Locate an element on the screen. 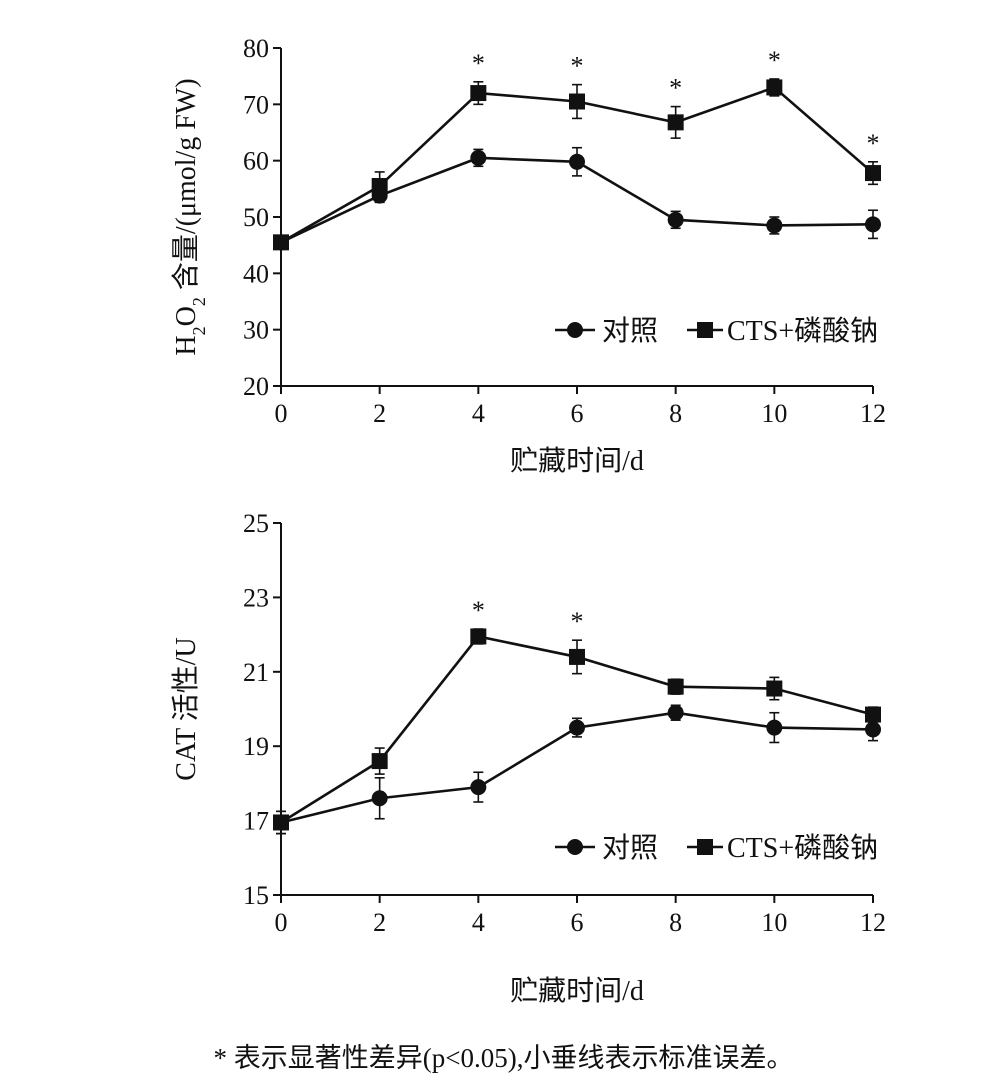 This screenshot has width=1007, height=1088. y-tick-label: 80 is located at coordinates (256, 48).